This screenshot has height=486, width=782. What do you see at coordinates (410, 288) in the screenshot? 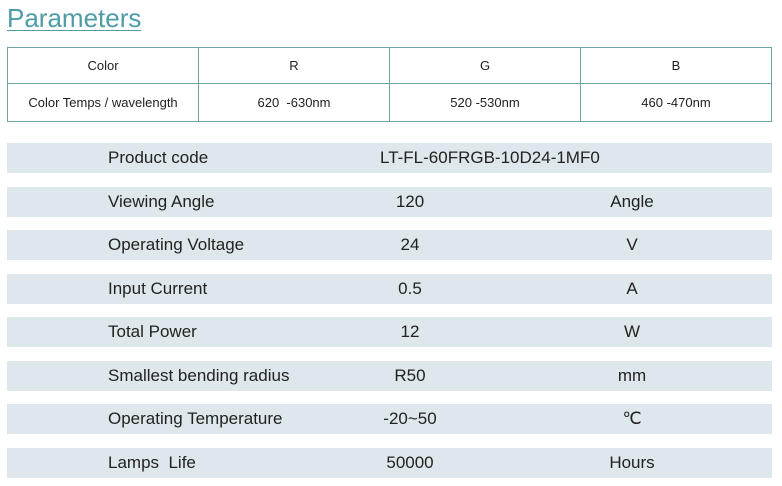
I see `spec-value: 0.5` at bounding box center [410, 288].